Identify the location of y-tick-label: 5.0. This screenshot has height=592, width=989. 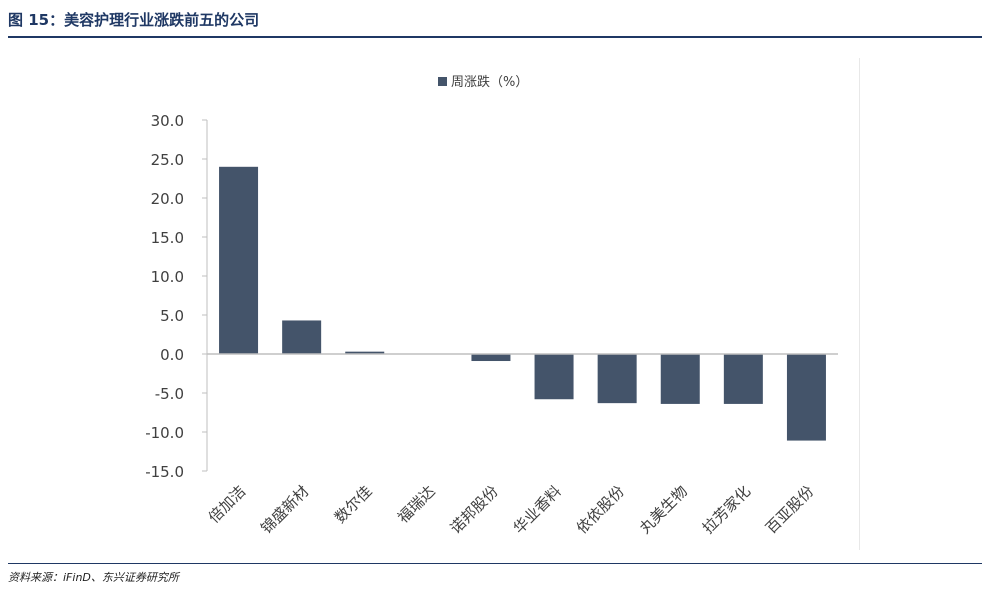
(172, 316).